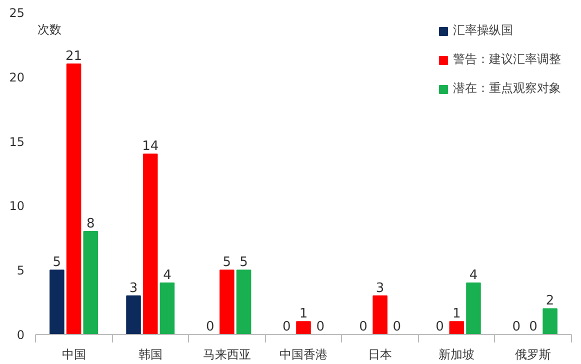 The width and height of the screenshot is (581, 364). Describe the element at coordinates (226, 355) in the screenshot. I see `x-tick-label: 马来西亚` at that location.